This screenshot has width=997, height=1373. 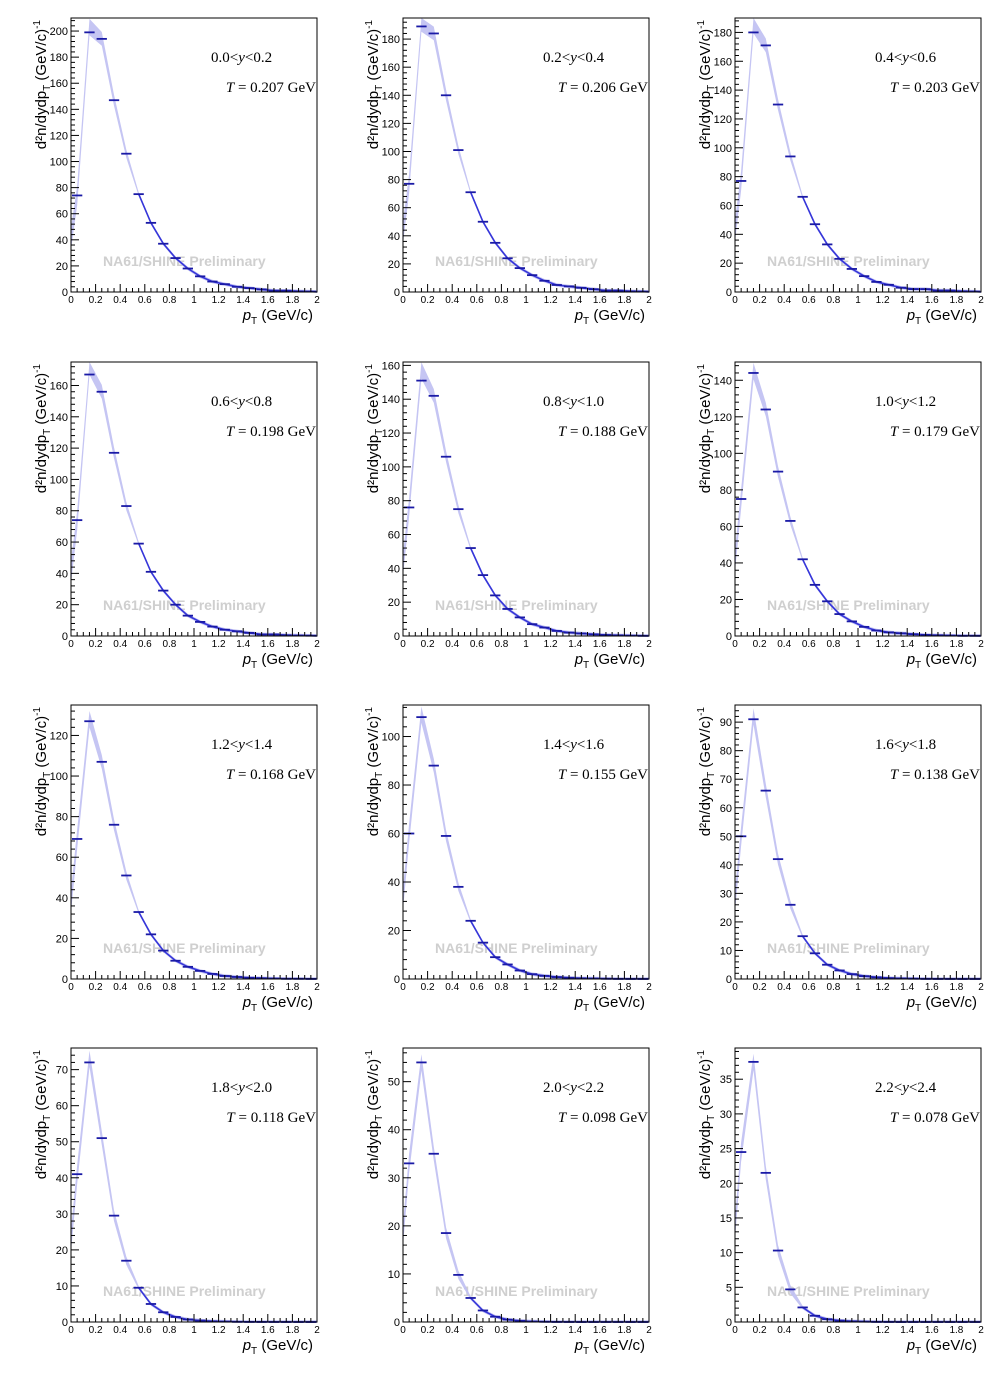 I want to click on y-tick-label: 10, so click(x=726, y=951).